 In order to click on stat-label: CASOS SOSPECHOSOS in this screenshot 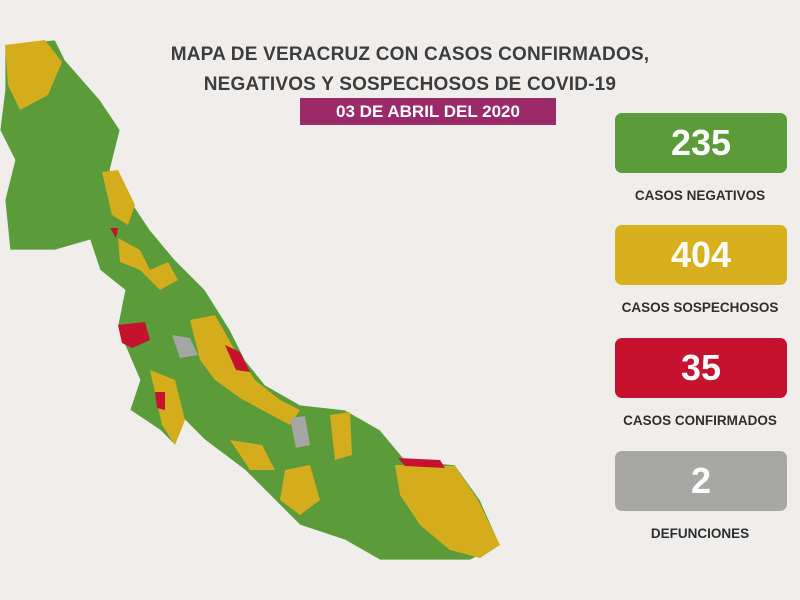, I will do `click(700, 307)`.